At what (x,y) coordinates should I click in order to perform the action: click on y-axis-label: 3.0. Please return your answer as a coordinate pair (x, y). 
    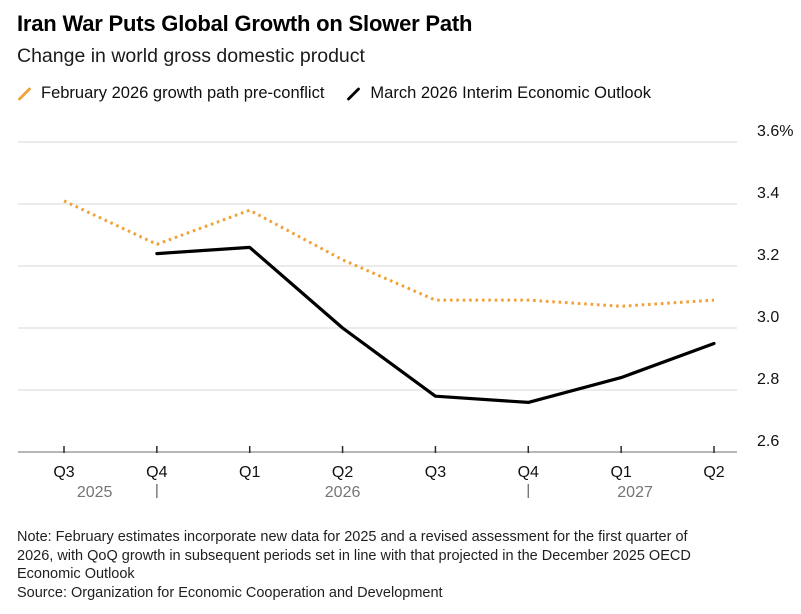
    Looking at the image, I should click on (768, 317).